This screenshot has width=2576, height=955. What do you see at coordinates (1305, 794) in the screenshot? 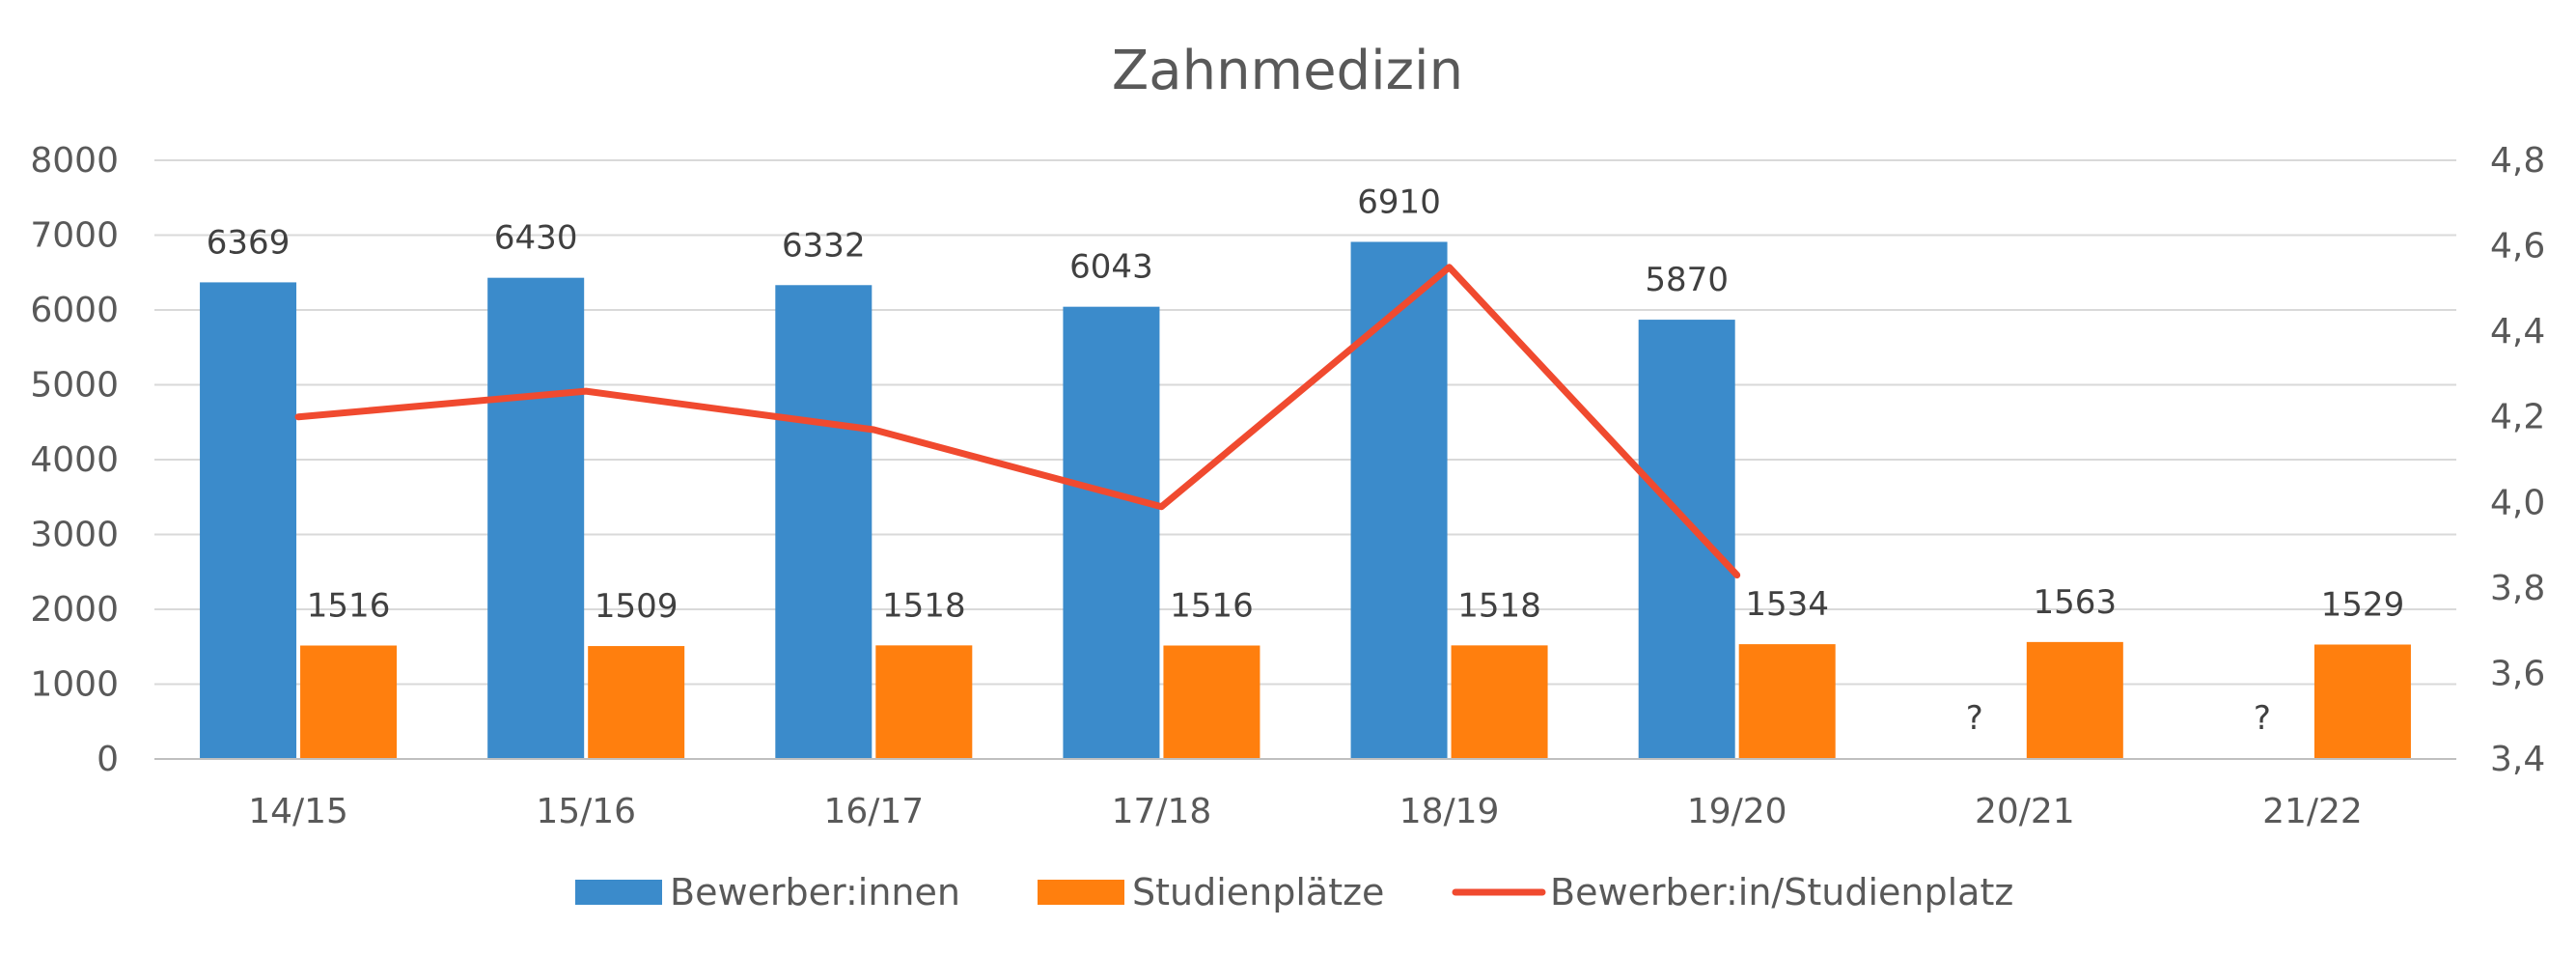
I see `x-axis: 14/15 15/16 16/17 17/18 18/19 19/20 20/21 21/22` at bounding box center [1305, 794].